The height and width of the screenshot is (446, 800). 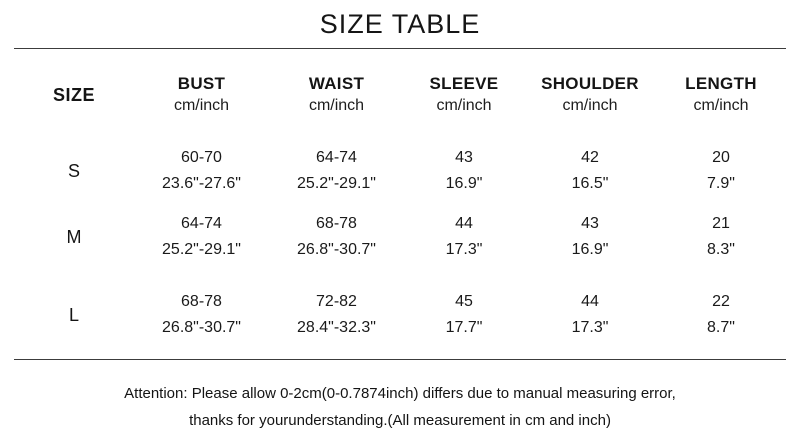 I want to click on column-label: LENGTH, so click(x=721, y=83).